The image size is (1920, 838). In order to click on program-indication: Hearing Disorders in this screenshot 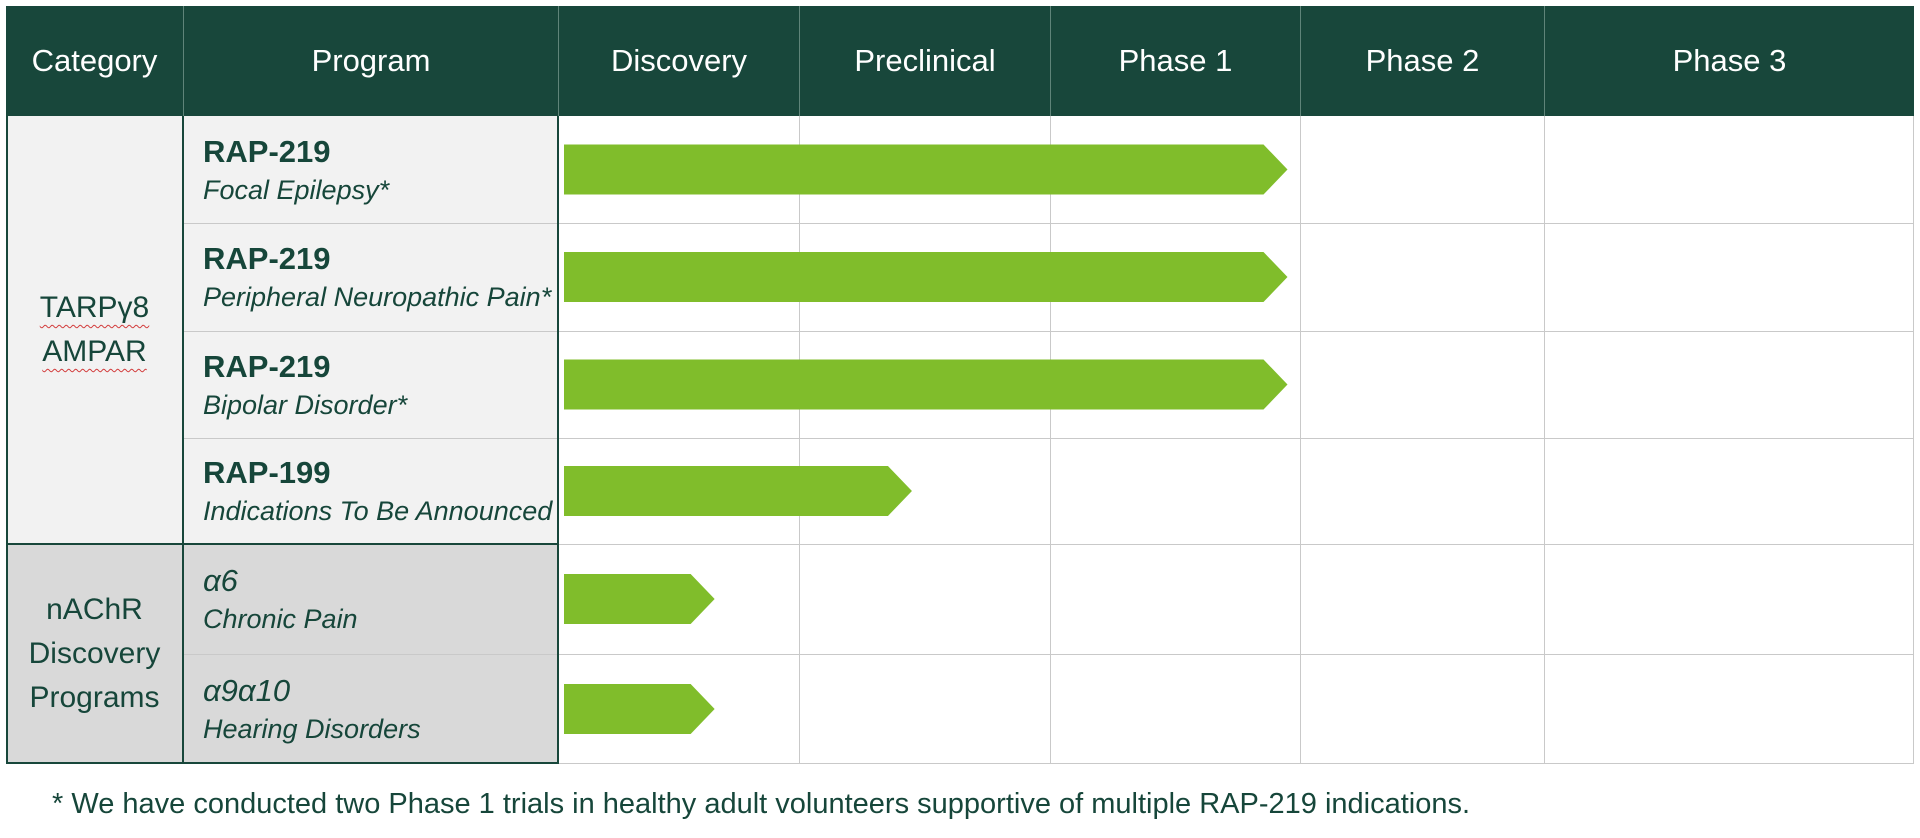, I will do `click(312, 729)`.